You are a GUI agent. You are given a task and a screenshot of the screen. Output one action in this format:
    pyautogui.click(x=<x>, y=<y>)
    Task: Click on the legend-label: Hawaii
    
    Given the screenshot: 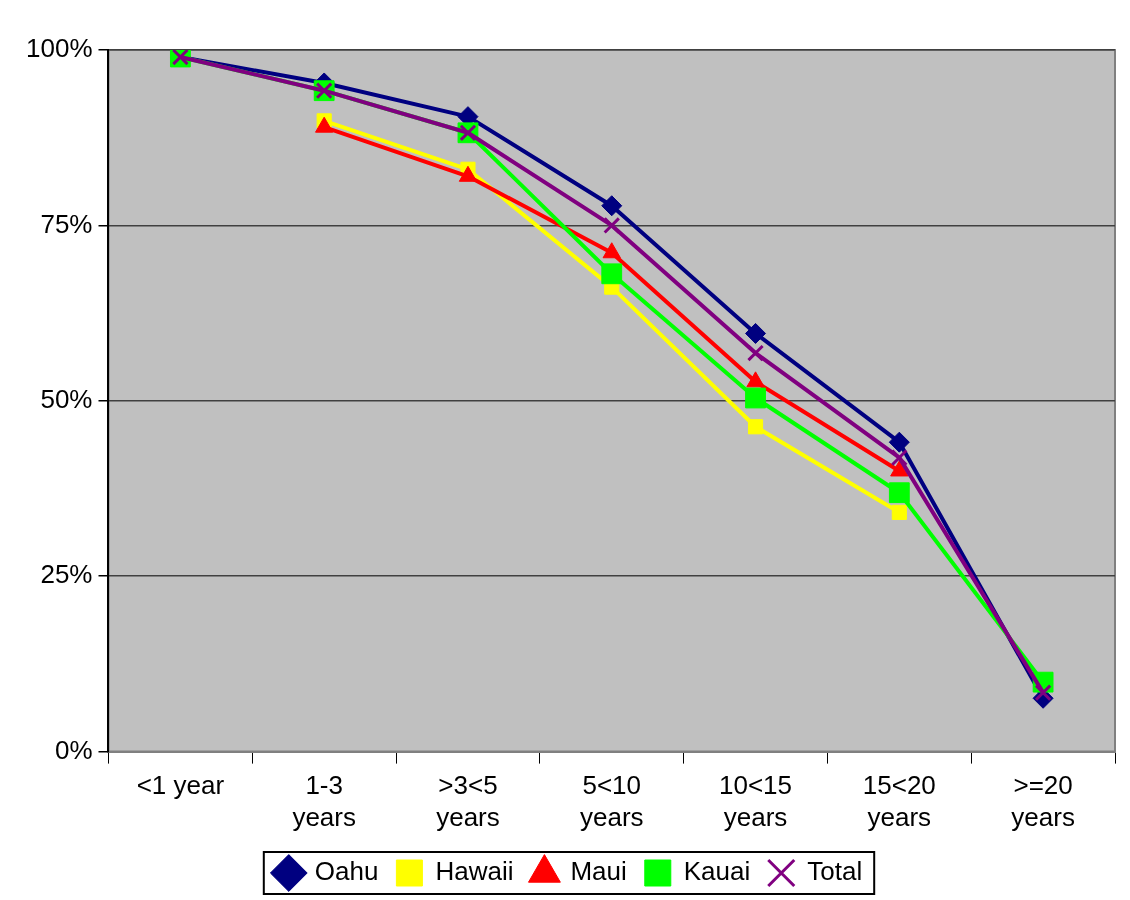 What is the action you would take?
    pyautogui.click(x=474, y=871)
    